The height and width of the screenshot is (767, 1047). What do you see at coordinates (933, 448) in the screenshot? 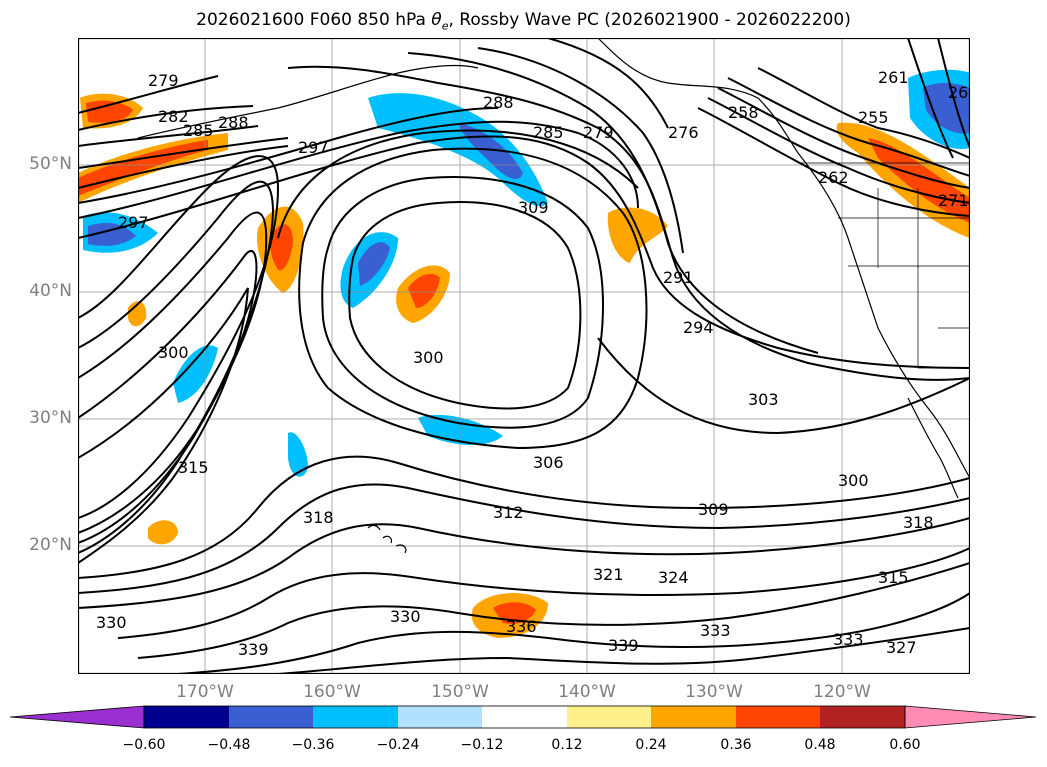
I see `coastline-baja` at bounding box center [933, 448].